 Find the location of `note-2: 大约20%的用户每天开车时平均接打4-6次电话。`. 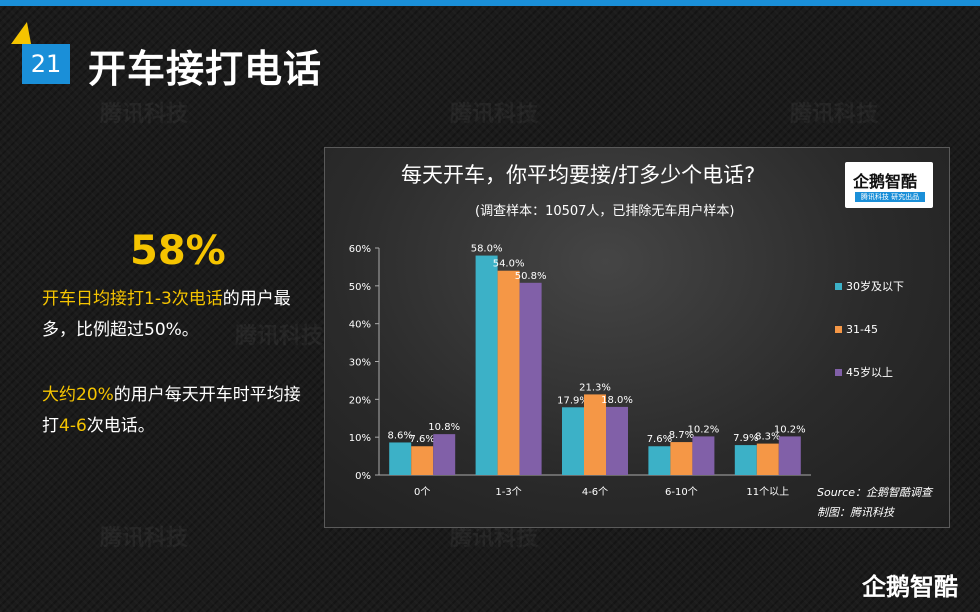

note-2: 大约20%的用户每天开车时平均接打4-6次电话。 is located at coordinates (177, 411).